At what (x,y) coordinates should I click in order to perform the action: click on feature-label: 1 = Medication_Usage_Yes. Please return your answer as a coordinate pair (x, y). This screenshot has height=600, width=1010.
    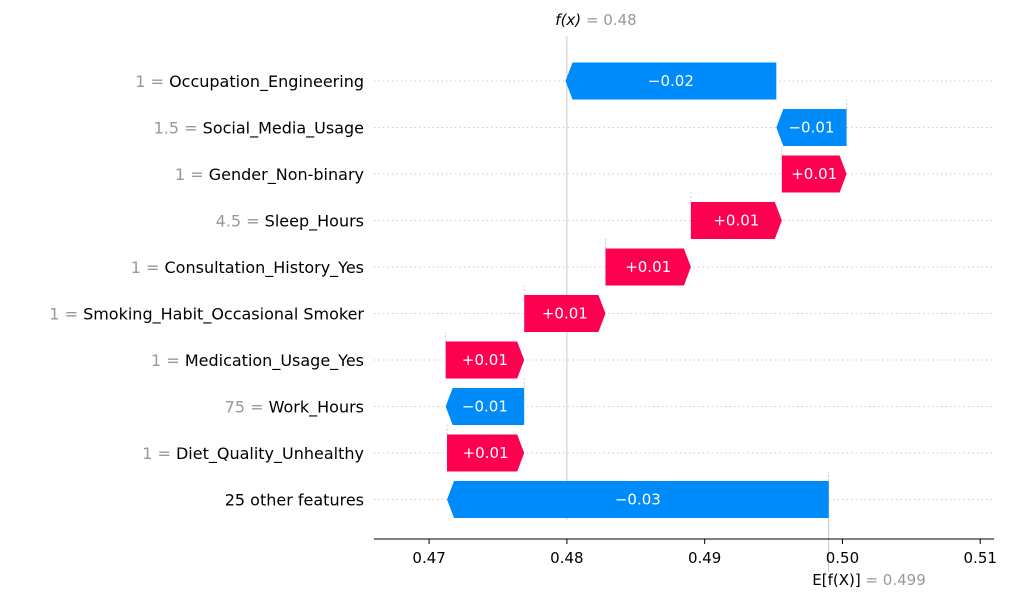
    Looking at the image, I should click on (257, 361).